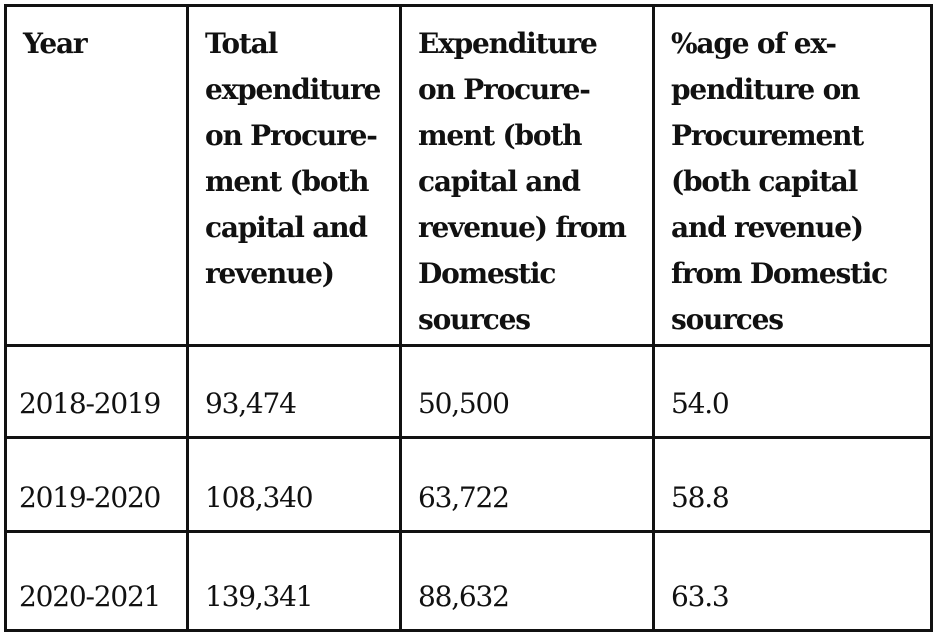 This screenshot has width=934, height=633. Describe the element at coordinates (765, 89) in the screenshot. I see `header-line: penditure on` at that location.